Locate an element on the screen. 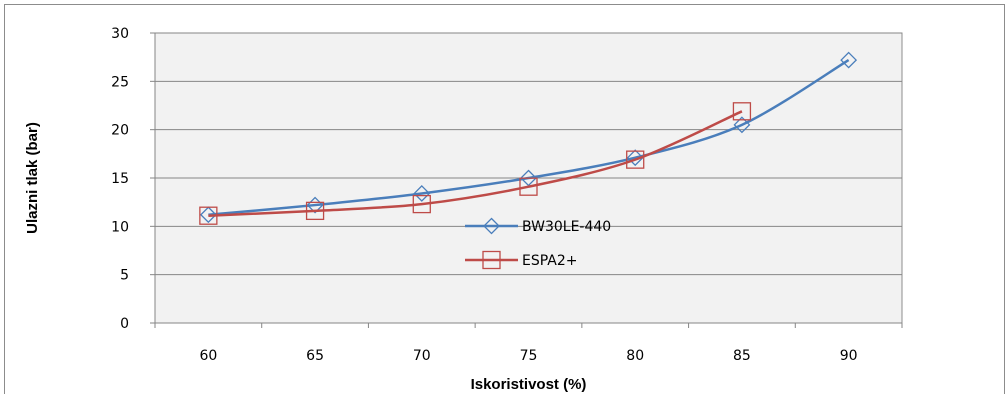 The height and width of the screenshot is (394, 1006). x-axis-title: Iskoristivost (%) is located at coordinates (529, 384).